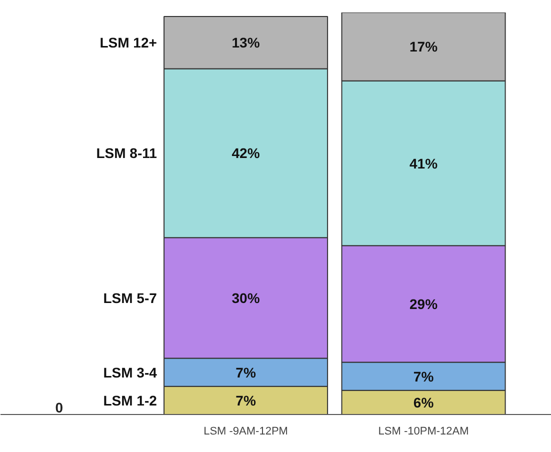 The width and height of the screenshot is (551, 452). What do you see at coordinates (130, 298) in the screenshot?
I see `series-label: LSM 5-7` at bounding box center [130, 298].